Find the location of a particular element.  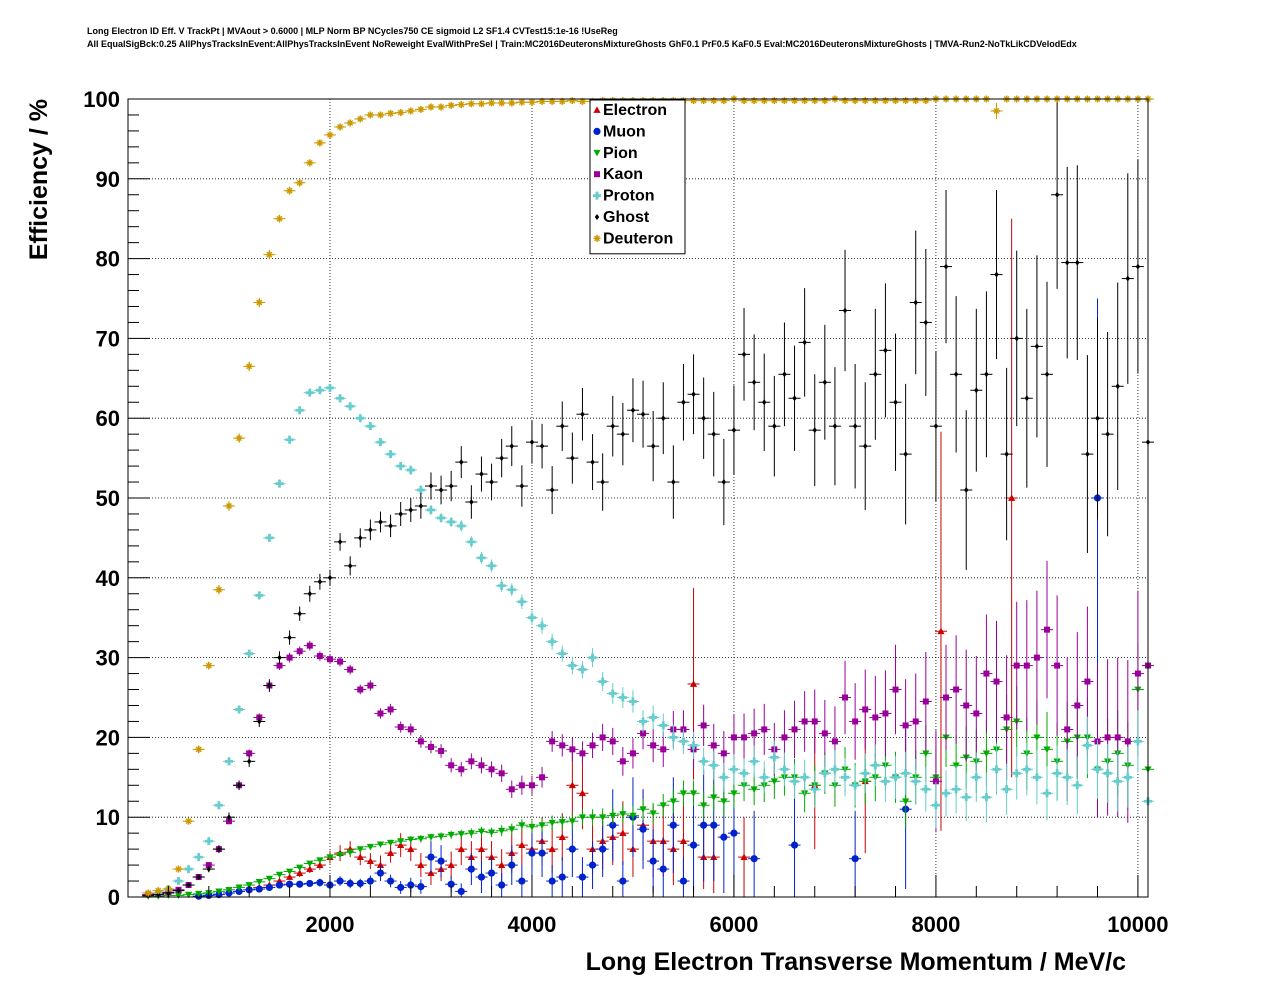

legend-label-kaon: Kaon is located at coordinates (623, 174).